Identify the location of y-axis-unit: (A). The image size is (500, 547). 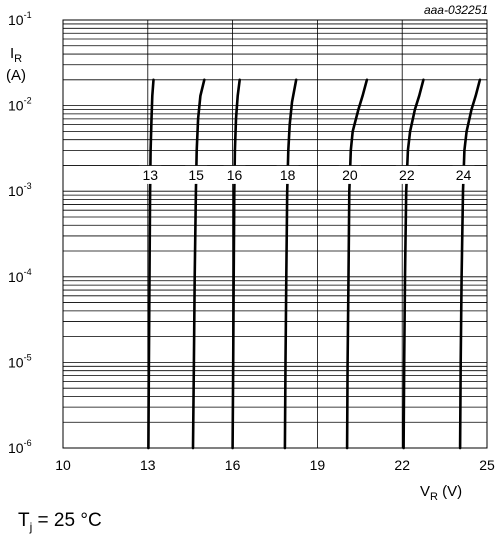
(16, 75).